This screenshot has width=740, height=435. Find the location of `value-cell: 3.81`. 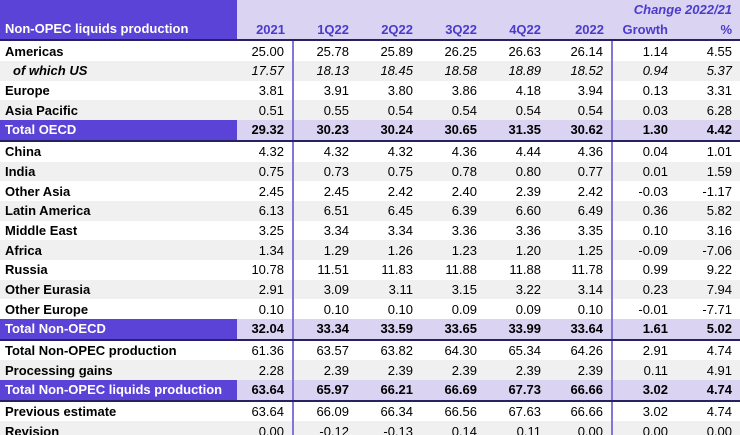

value-cell: 3.81 is located at coordinates (265, 90).